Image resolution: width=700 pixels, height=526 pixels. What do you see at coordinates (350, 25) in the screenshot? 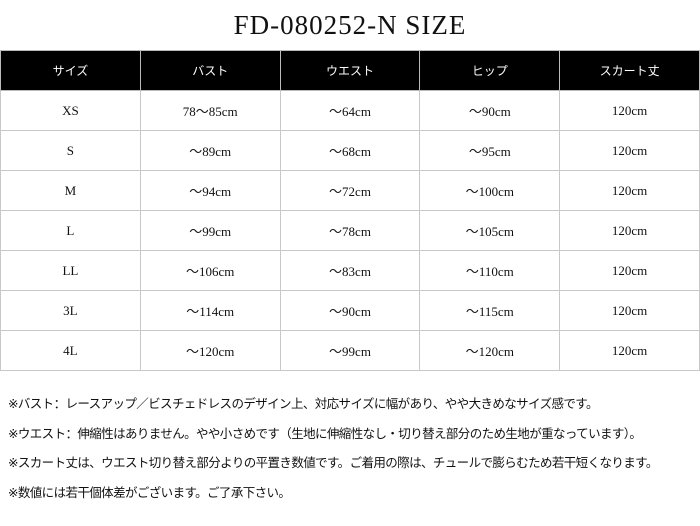
I see `page-title: FD-080252-N SIZE` at bounding box center [350, 25].